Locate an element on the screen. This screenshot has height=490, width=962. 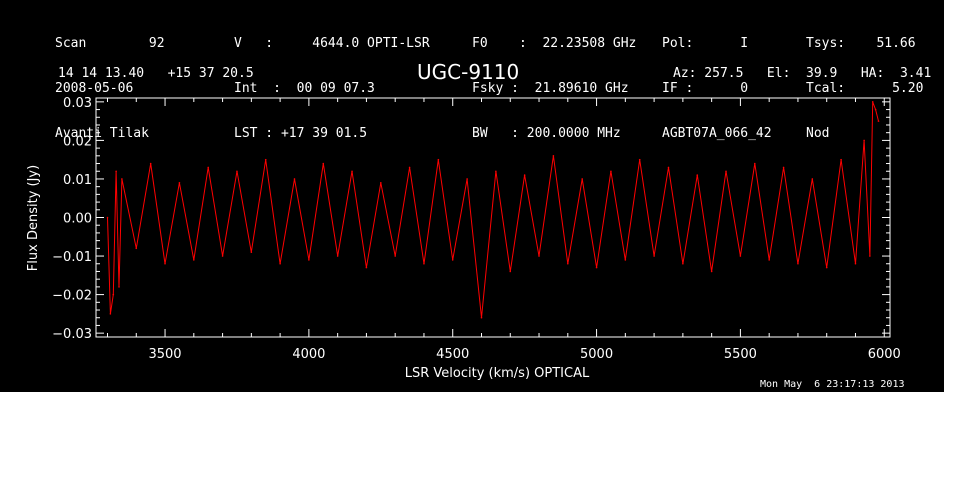
x-axis-label: LSR Velocity (km/s) OPTICAL is located at coordinates (497, 373).